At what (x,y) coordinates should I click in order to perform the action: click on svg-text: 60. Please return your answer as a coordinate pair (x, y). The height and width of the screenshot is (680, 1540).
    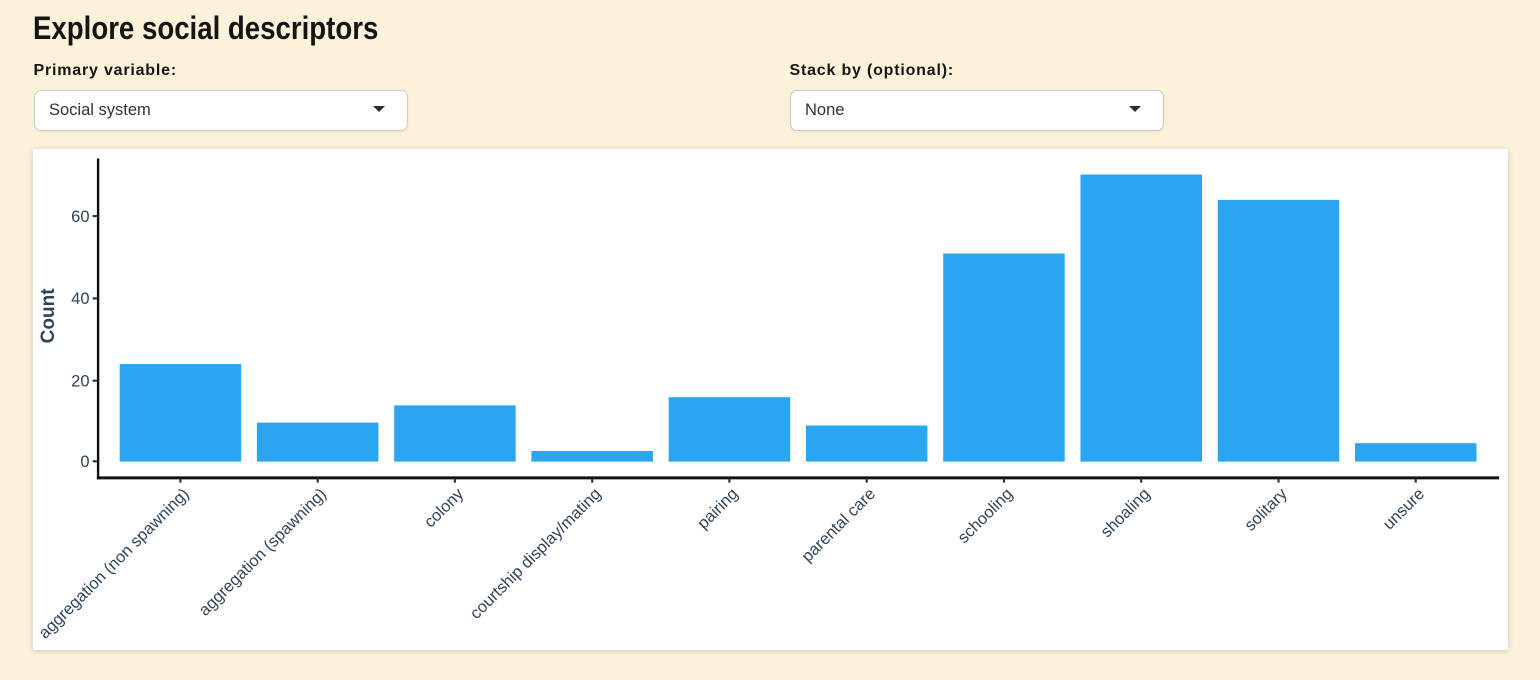
    Looking at the image, I should click on (80, 217).